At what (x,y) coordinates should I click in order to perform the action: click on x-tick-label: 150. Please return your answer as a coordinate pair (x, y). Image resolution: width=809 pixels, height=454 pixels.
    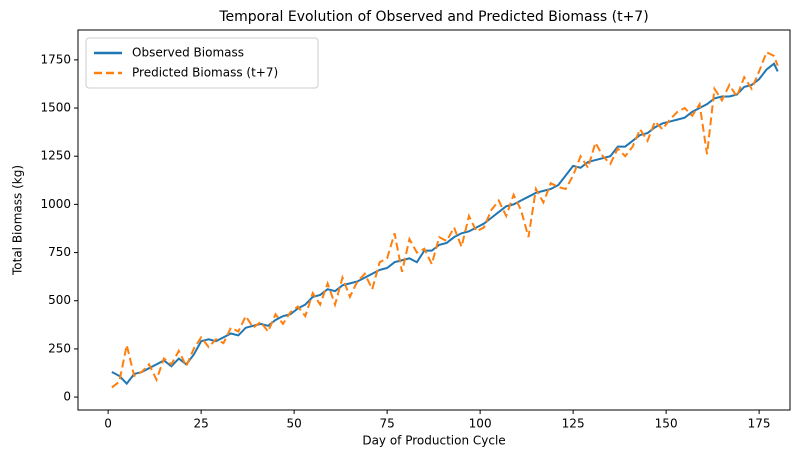
    Looking at the image, I should click on (666, 424).